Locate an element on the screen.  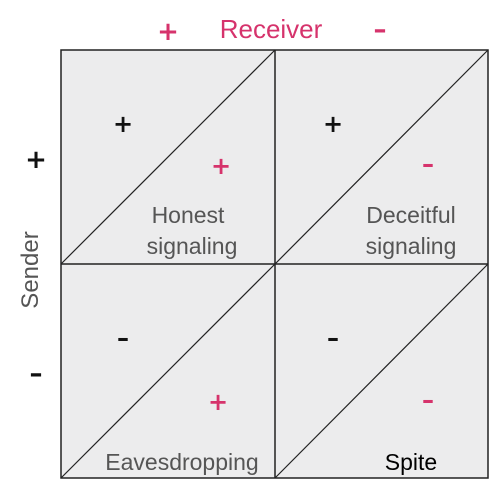
cell-deceitful-sender-sign: + is located at coordinates (333, 124).